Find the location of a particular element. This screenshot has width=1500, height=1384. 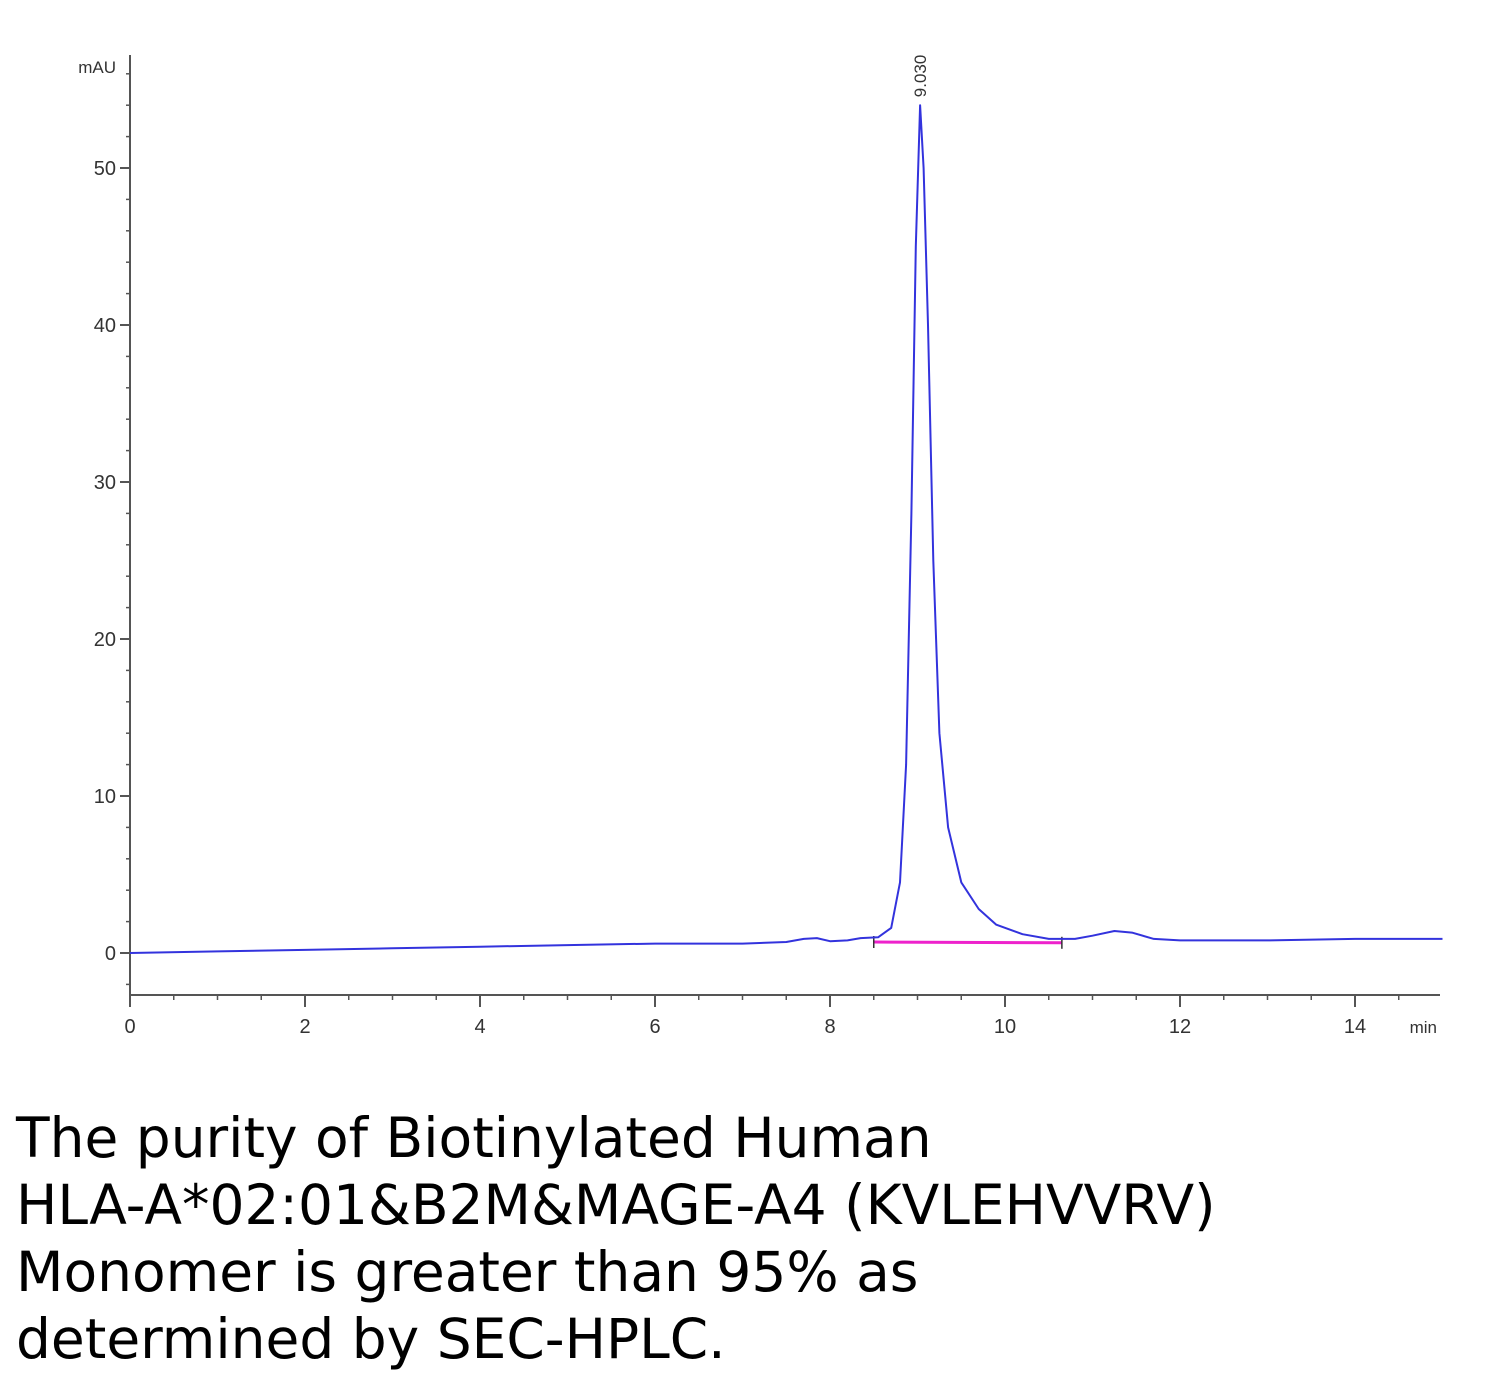

x-tick-label: 8 is located at coordinates (829, 1027).